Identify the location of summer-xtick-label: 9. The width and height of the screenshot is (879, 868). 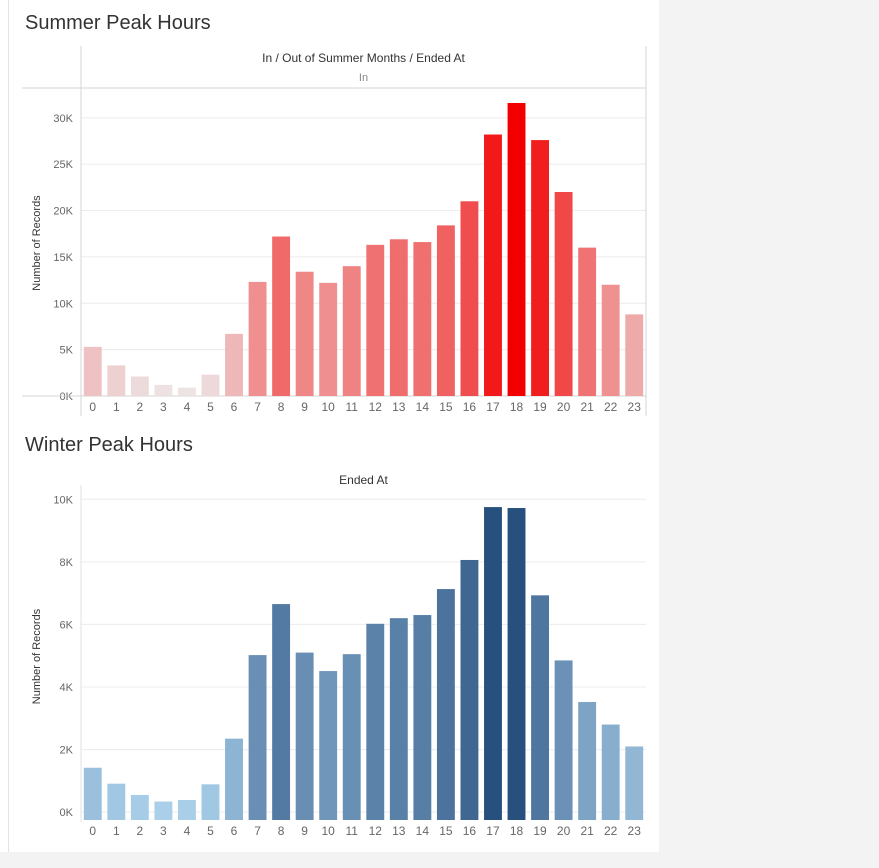
(304, 407).